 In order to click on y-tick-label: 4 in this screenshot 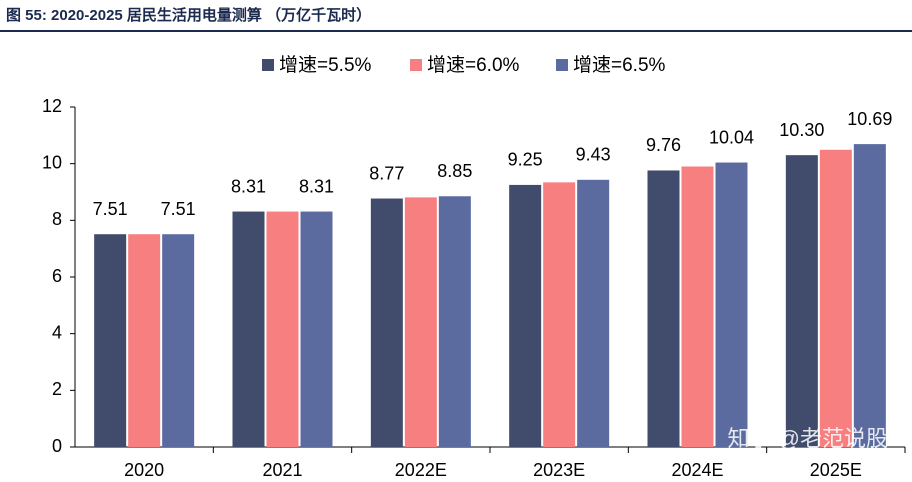, I will do `click(57, 332)`.